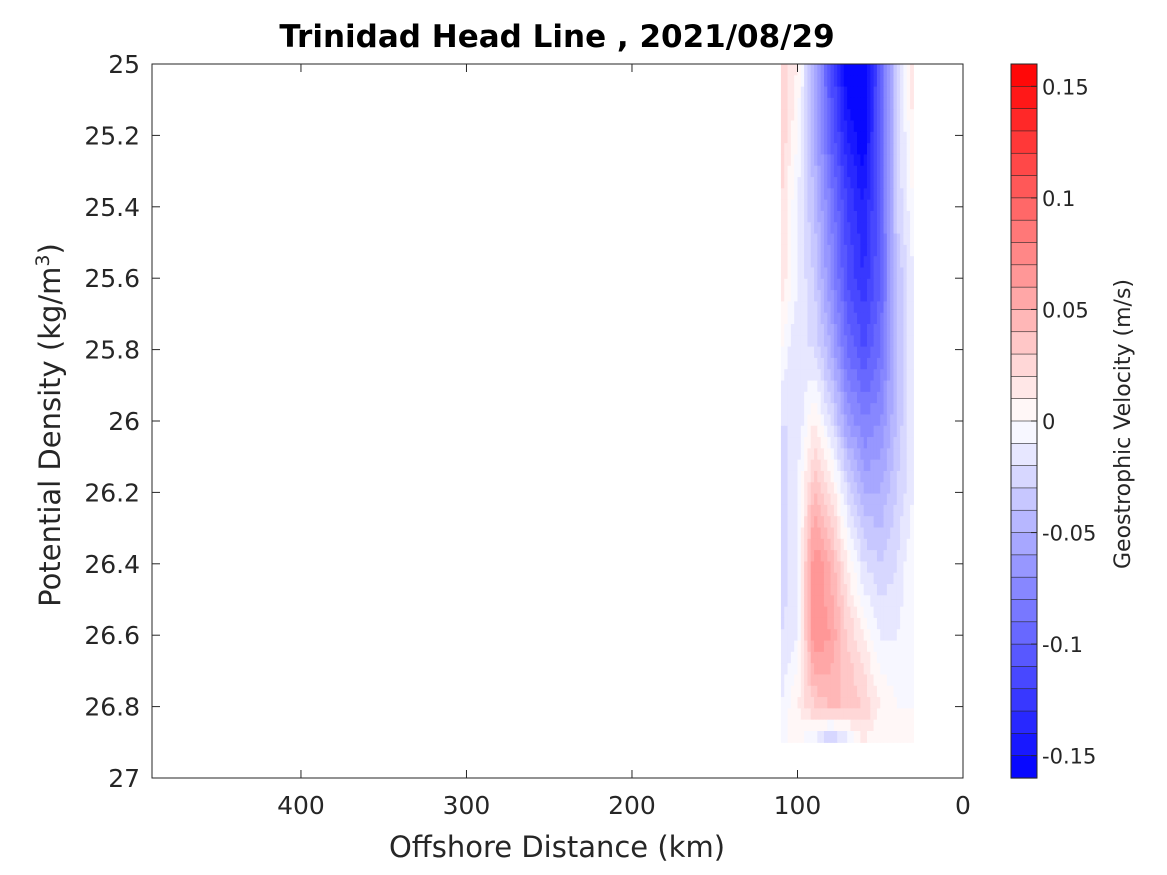  Describe the element at coordinates (1024, 254) in the screenshot. I see `colorbar-band` at that location.